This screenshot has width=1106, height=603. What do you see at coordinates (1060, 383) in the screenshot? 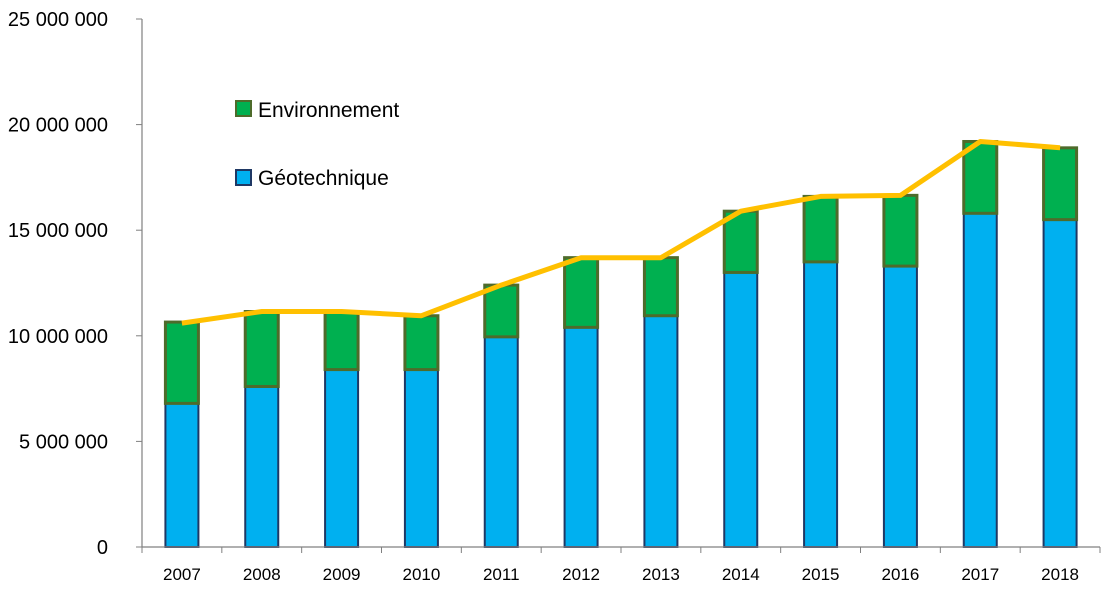
I see `bar-geotechnique-2018` at bounding box center [1060, 383].